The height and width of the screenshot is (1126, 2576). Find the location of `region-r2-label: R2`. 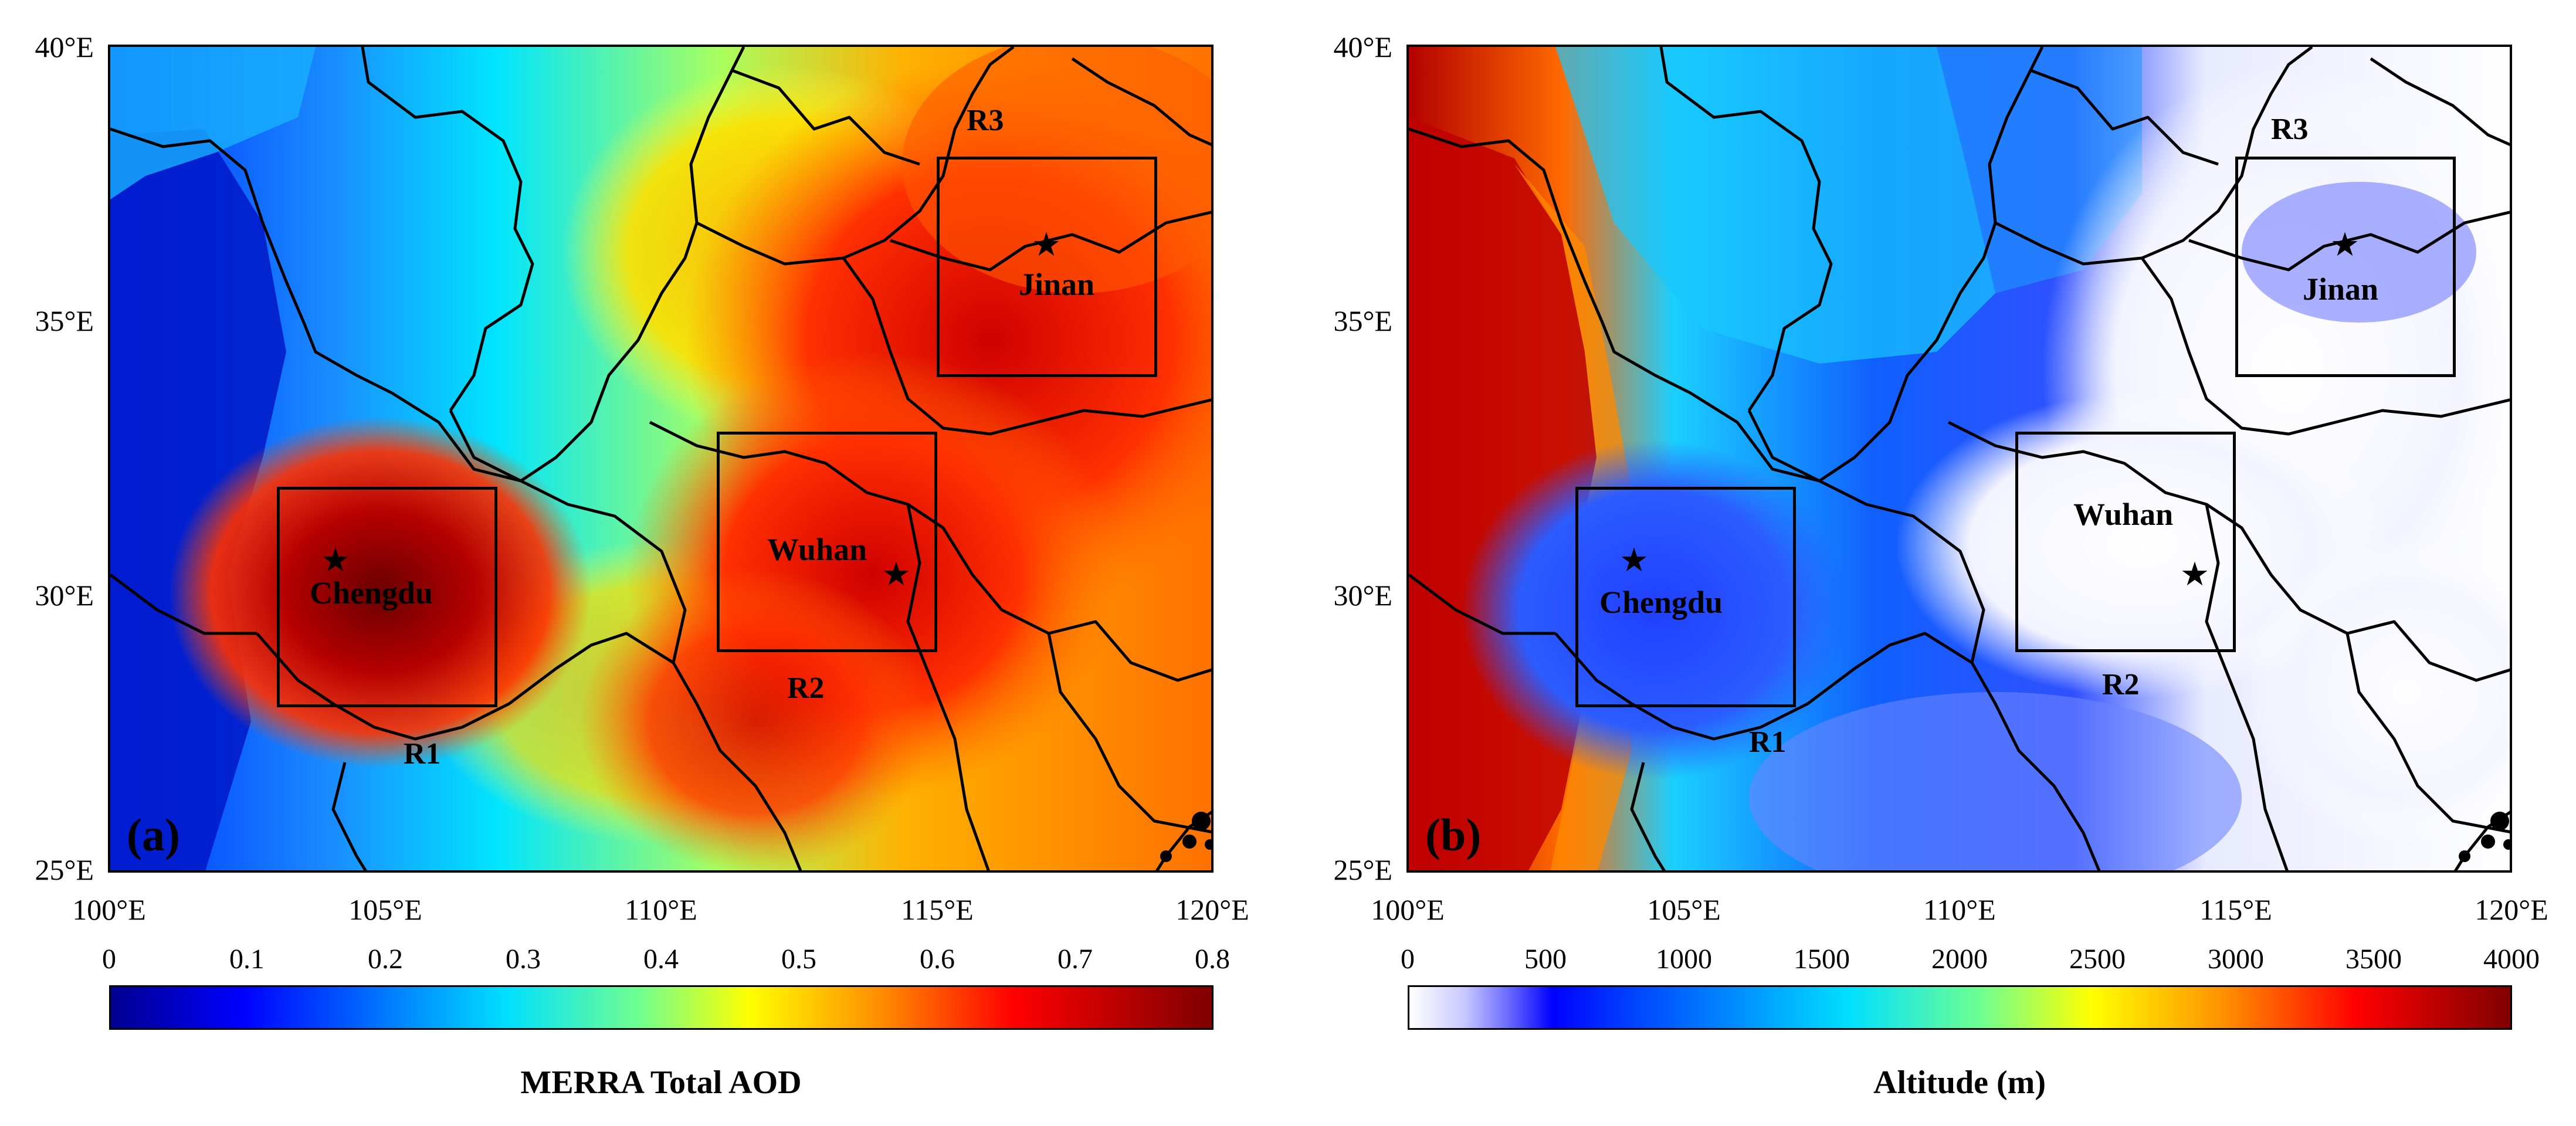

region-r2-label: R2 is located at coordinates (806, 688).